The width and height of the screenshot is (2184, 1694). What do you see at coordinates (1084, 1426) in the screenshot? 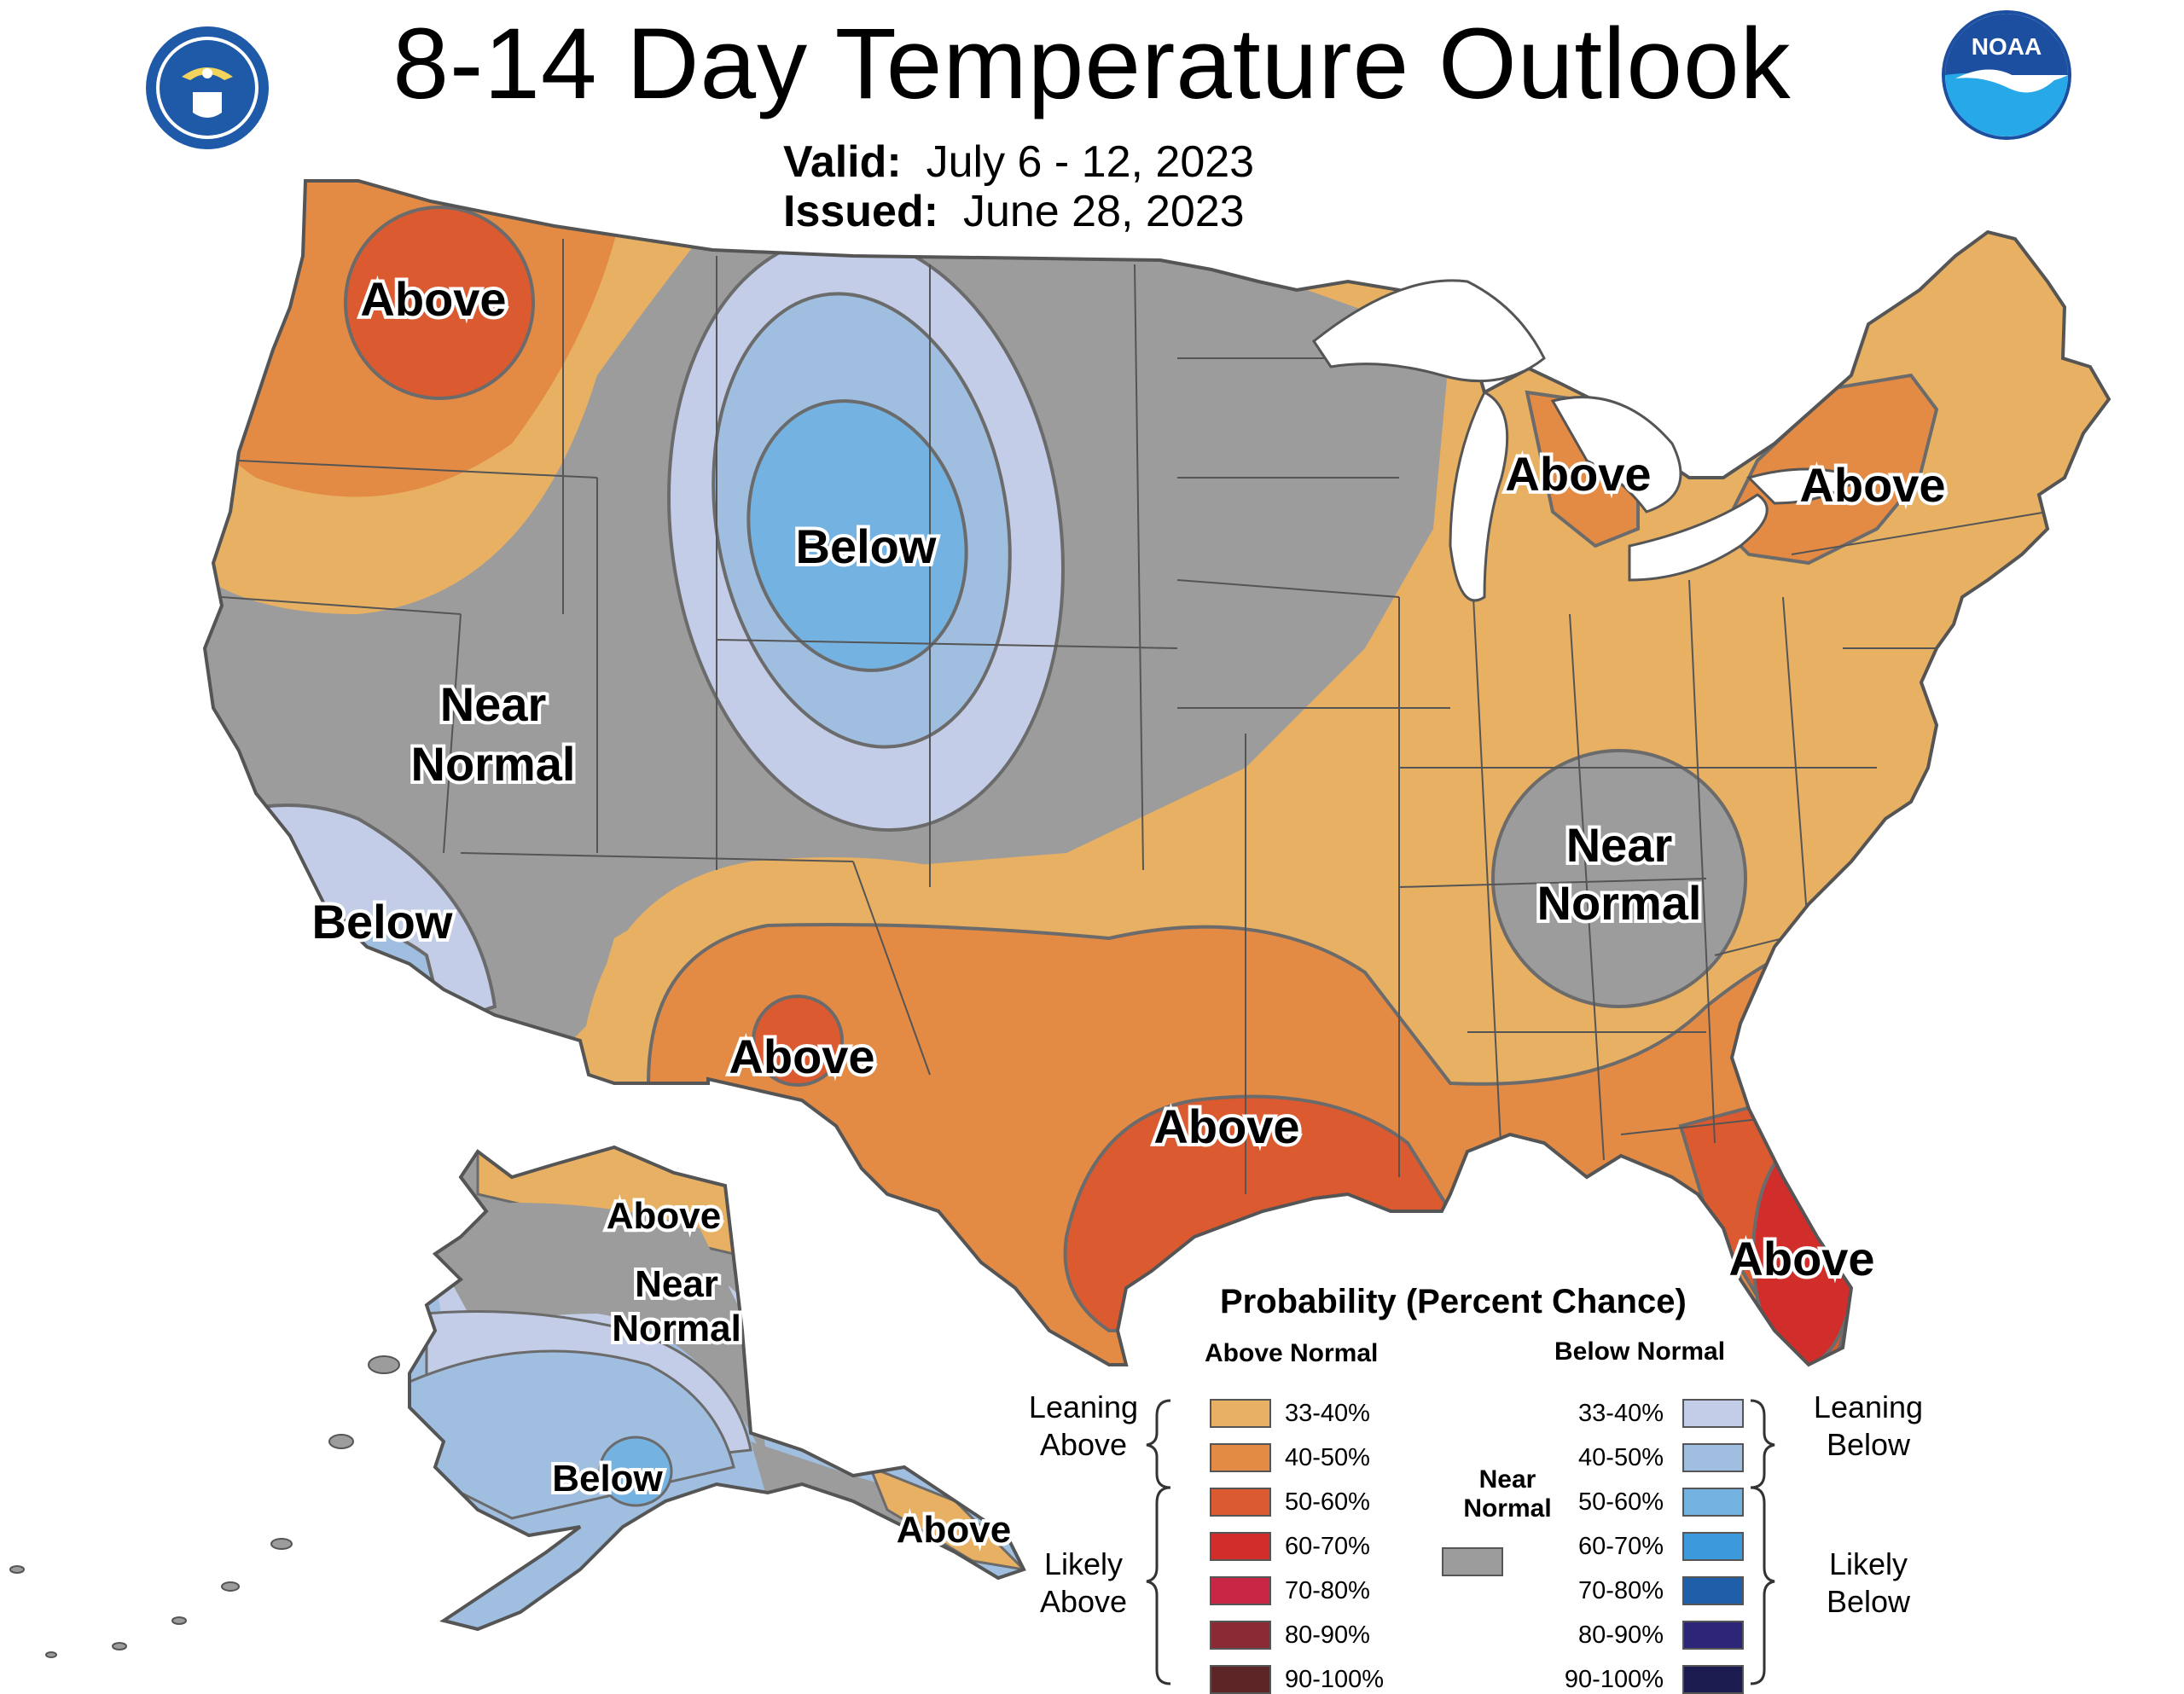
I see `legend-leaning-above: Leaning Above` at bounding box center [1084, 1426].